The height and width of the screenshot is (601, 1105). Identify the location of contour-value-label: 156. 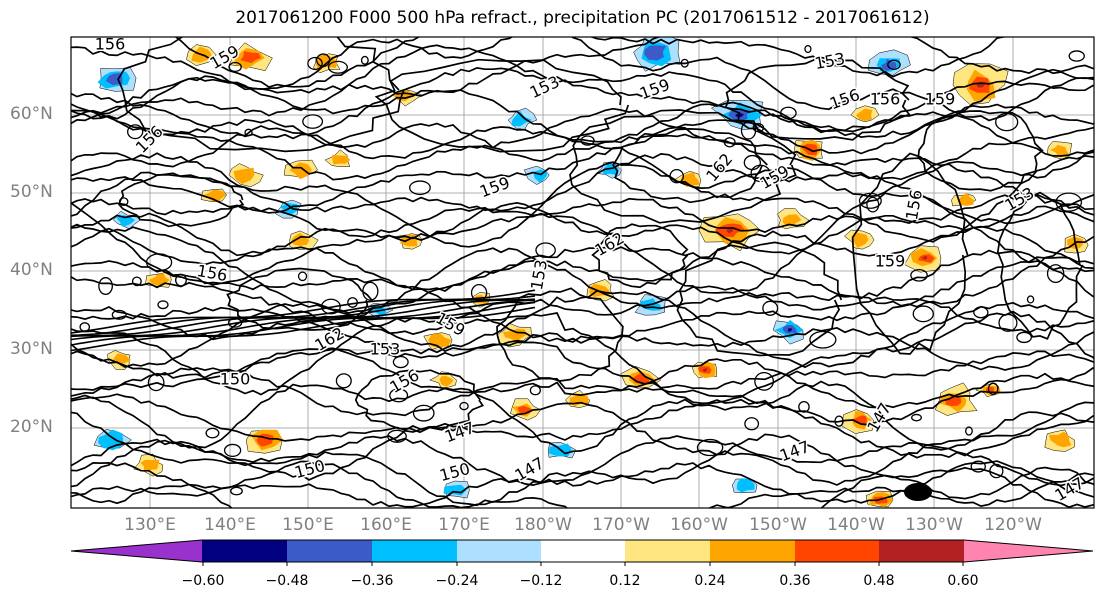
(110, 45).